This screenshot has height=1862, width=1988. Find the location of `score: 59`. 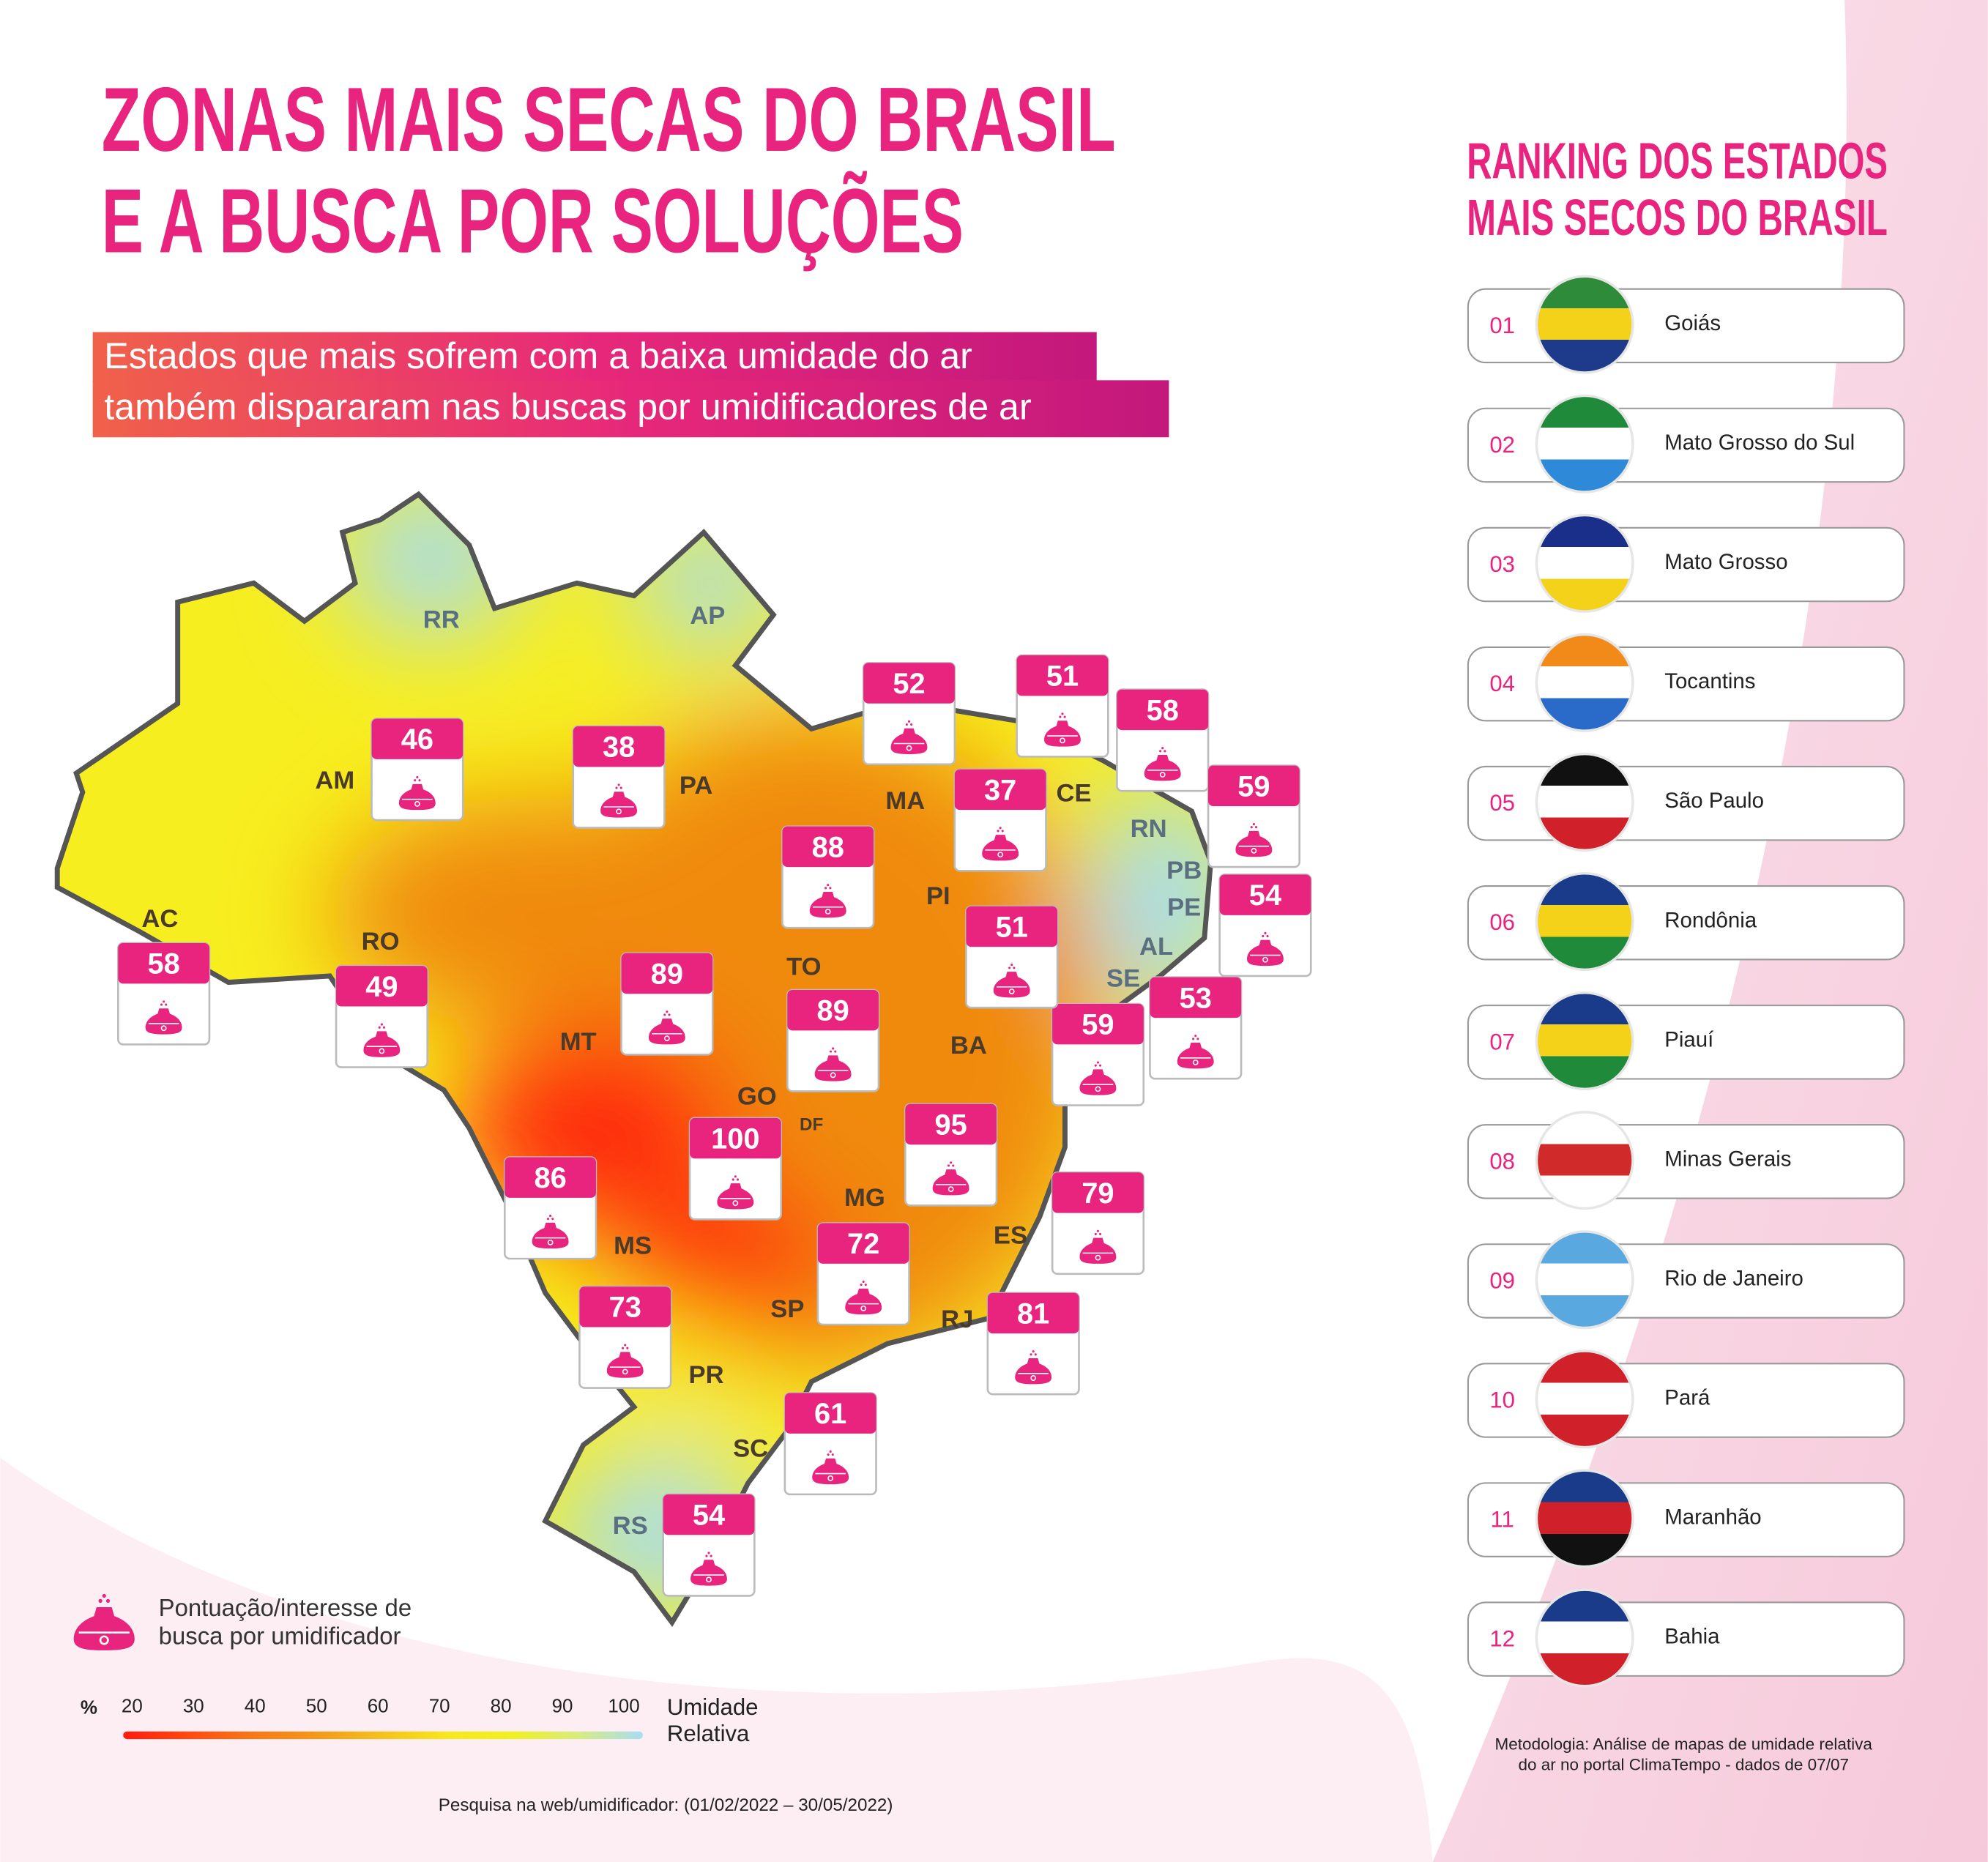

score: 59 is located at coordinates (1098, 1025).